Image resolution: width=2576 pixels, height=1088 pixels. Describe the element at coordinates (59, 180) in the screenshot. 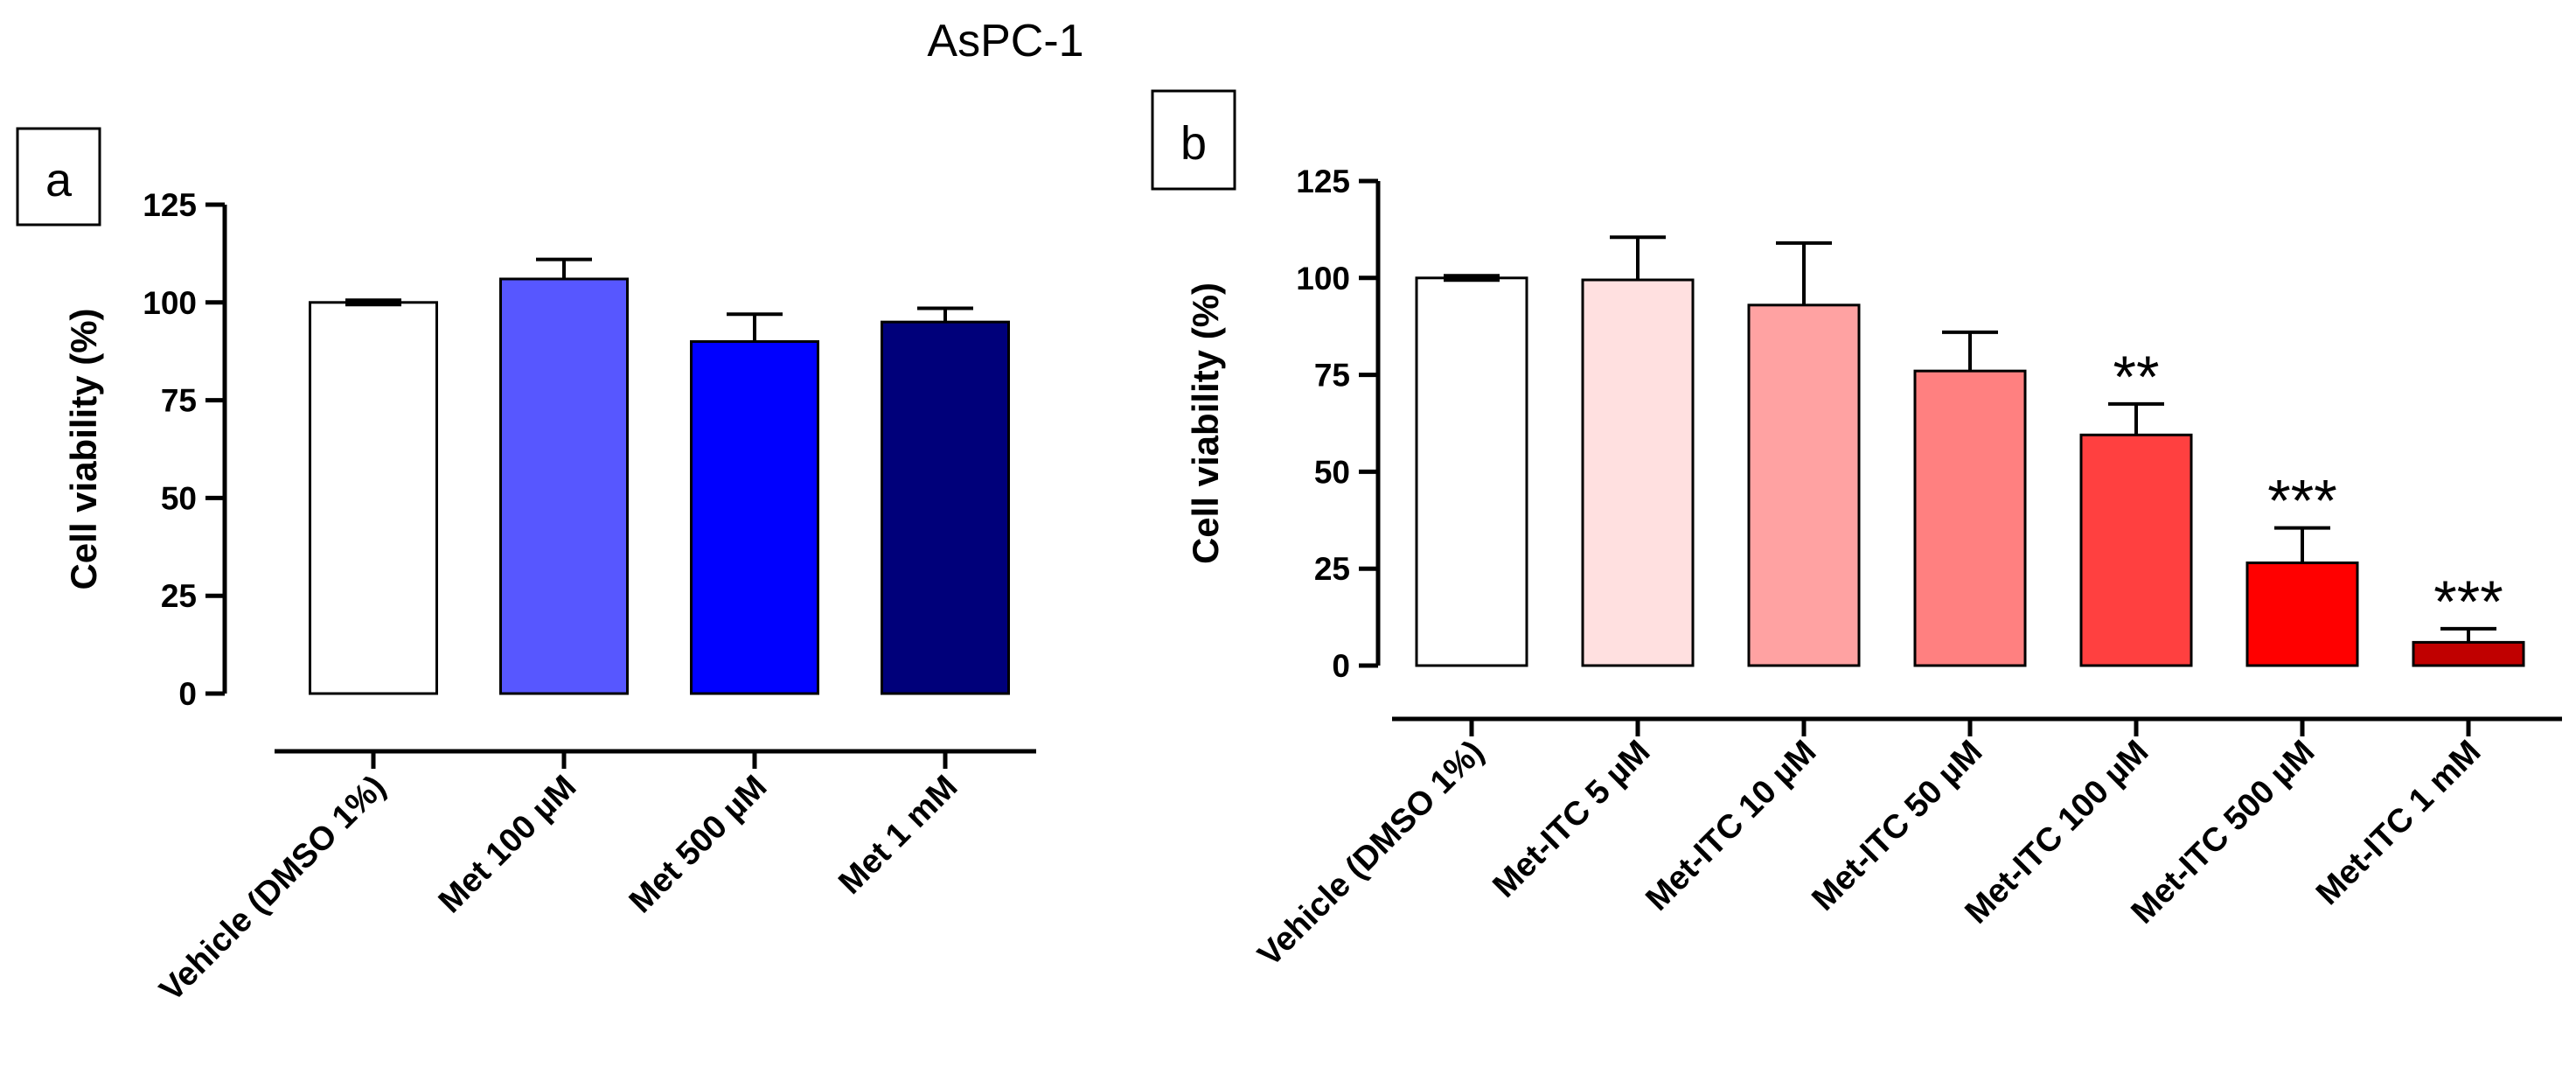

I see `panel-letter: a` at that location.